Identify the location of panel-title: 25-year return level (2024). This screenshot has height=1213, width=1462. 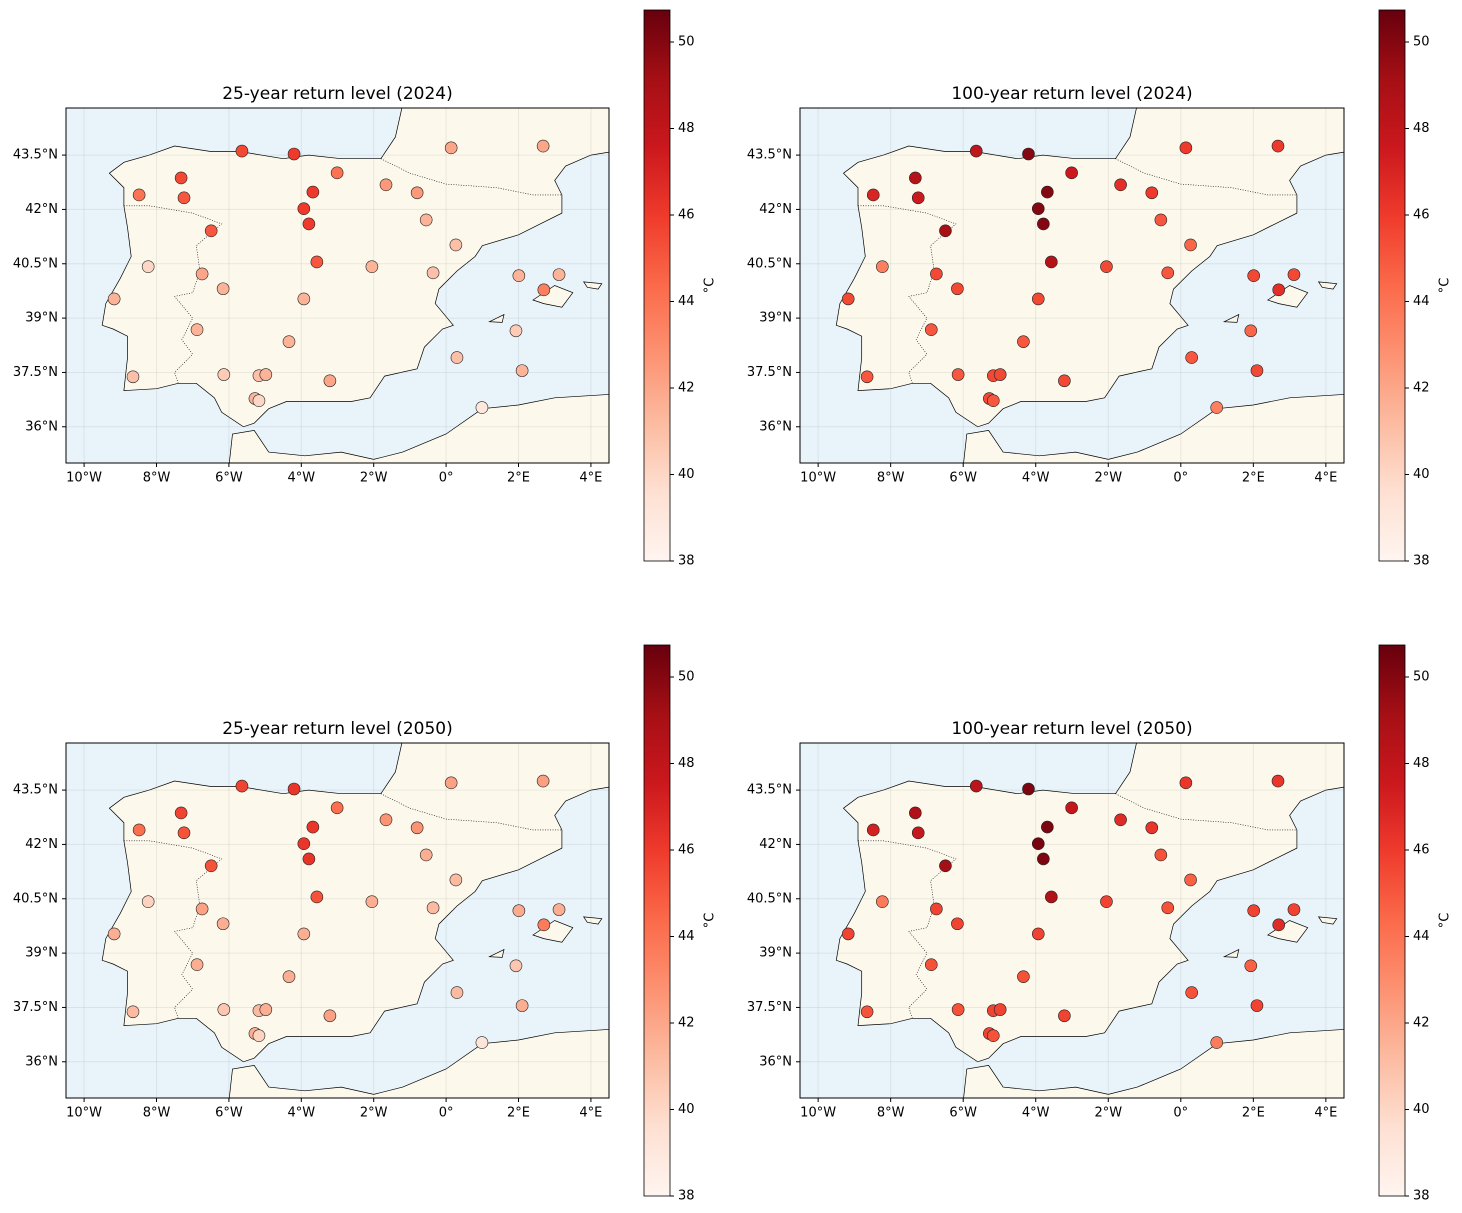
(337, 94).